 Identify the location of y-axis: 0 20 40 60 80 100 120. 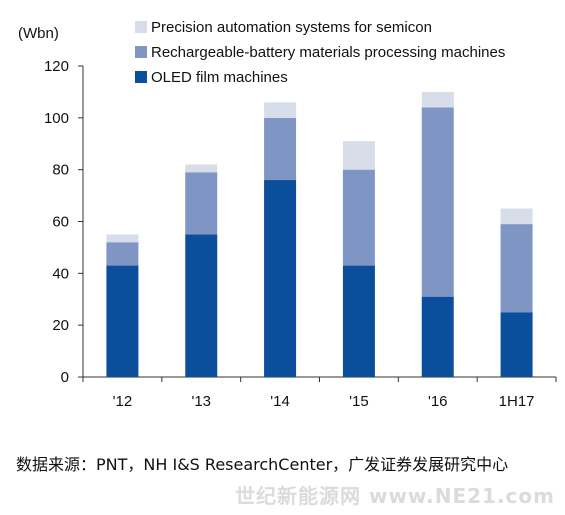
(64, 222).